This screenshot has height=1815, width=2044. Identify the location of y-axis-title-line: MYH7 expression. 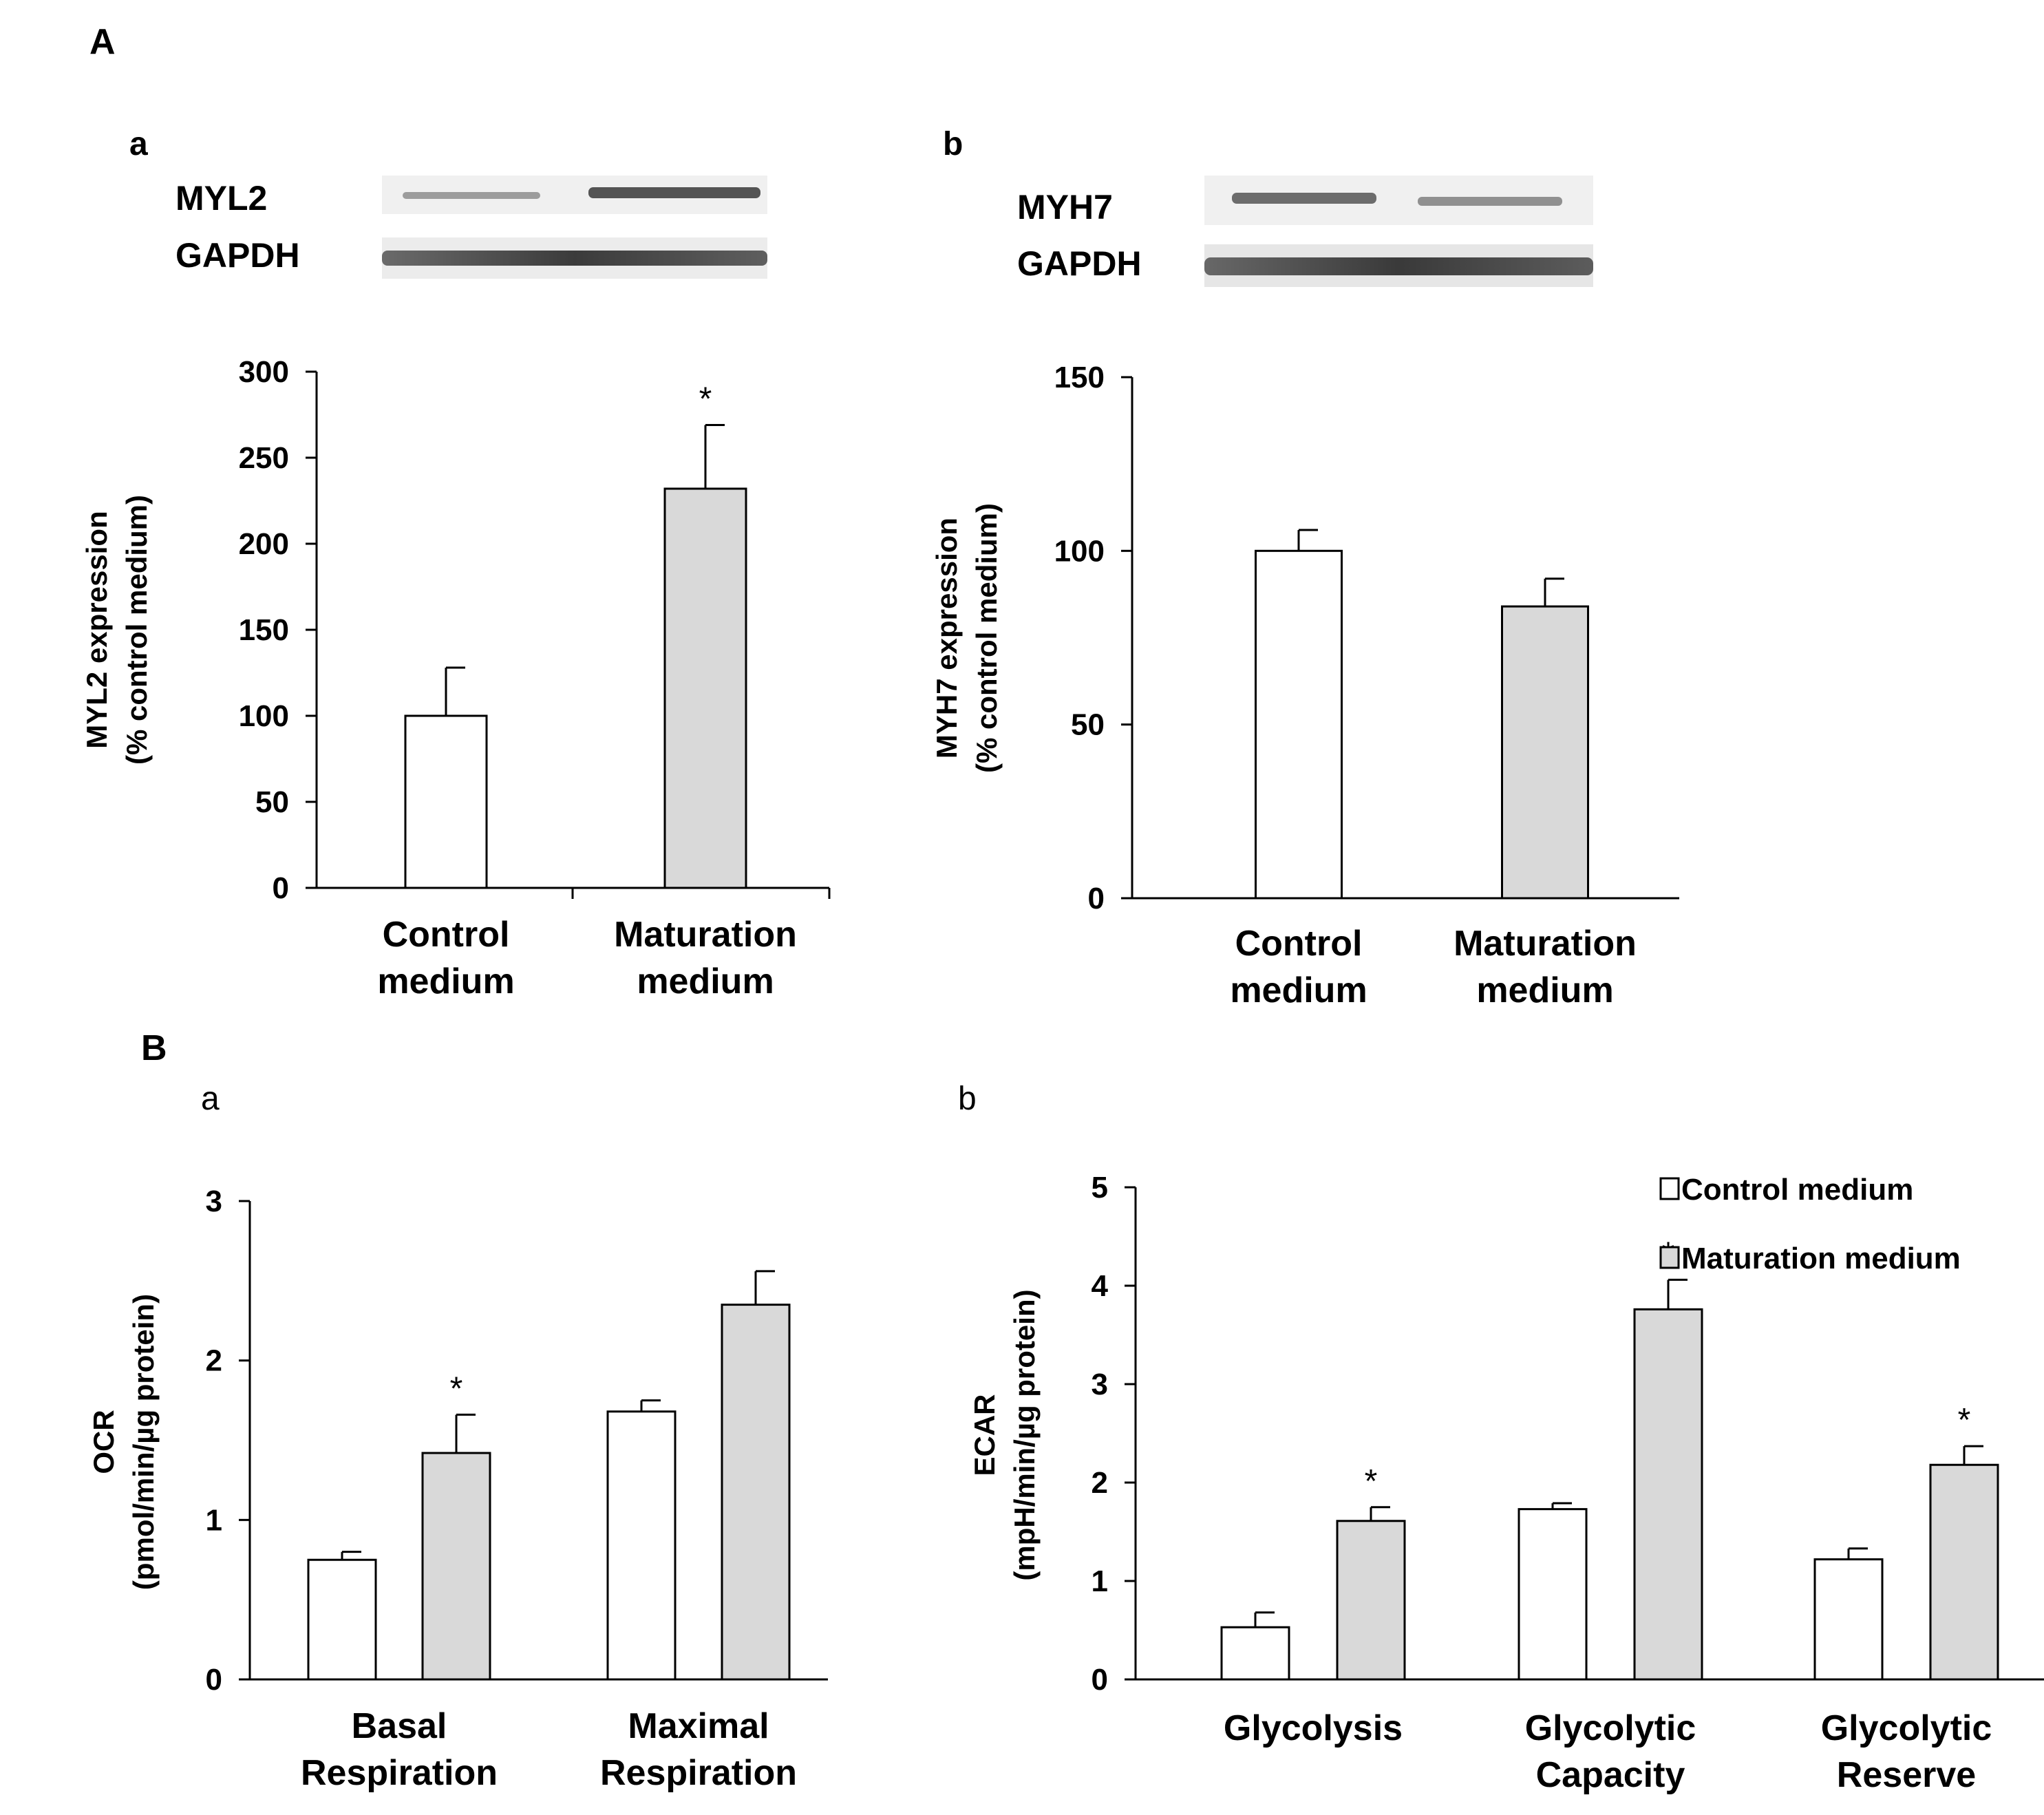
(946, 638).